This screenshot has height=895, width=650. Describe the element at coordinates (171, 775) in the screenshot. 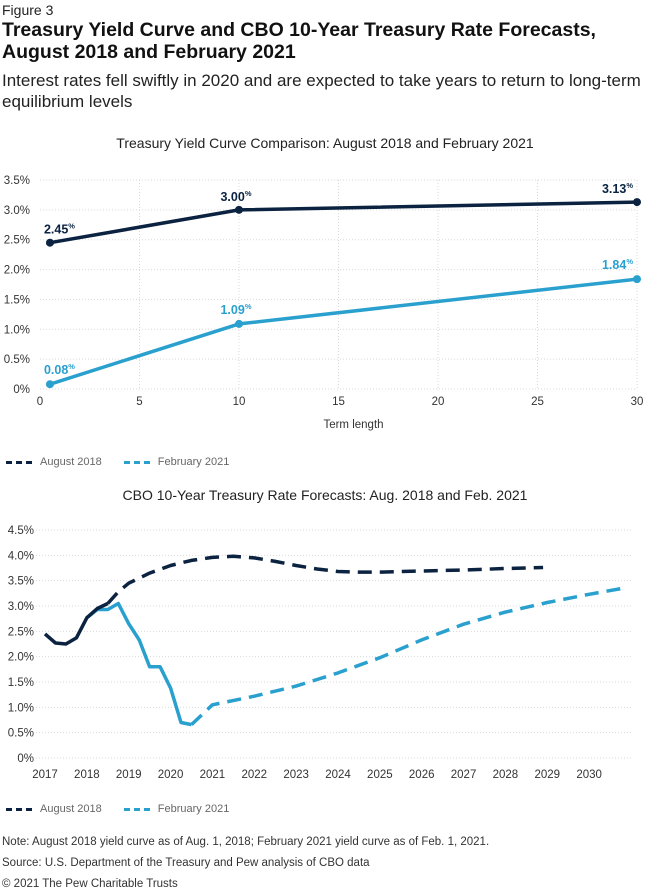

I see `x-tick-label: 2020` at that location.